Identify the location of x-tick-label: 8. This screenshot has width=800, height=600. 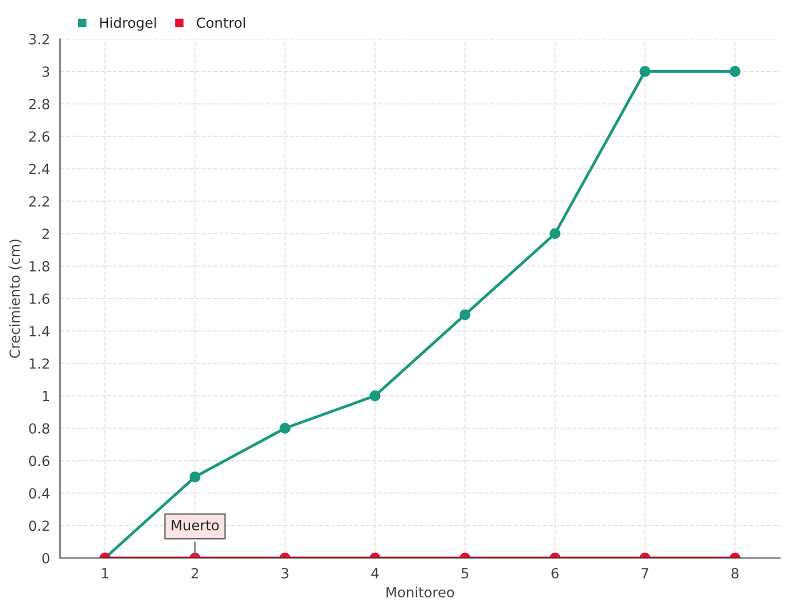
(735, 573).